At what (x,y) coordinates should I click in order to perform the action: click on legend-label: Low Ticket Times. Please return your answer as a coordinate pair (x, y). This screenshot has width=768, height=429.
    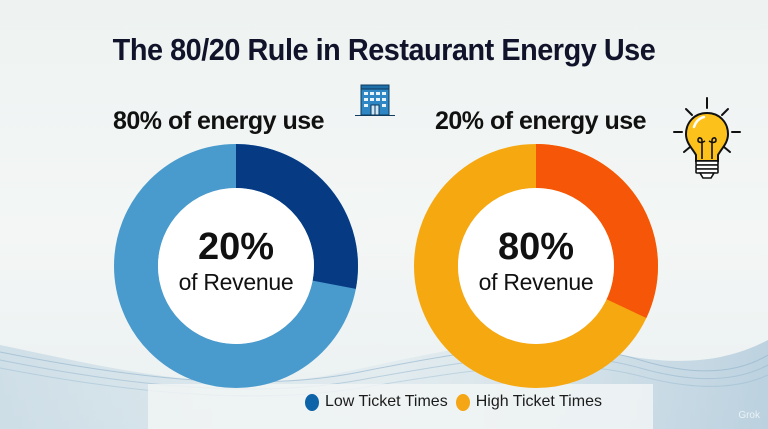
    Looking at the image, I should click on (386, 401).